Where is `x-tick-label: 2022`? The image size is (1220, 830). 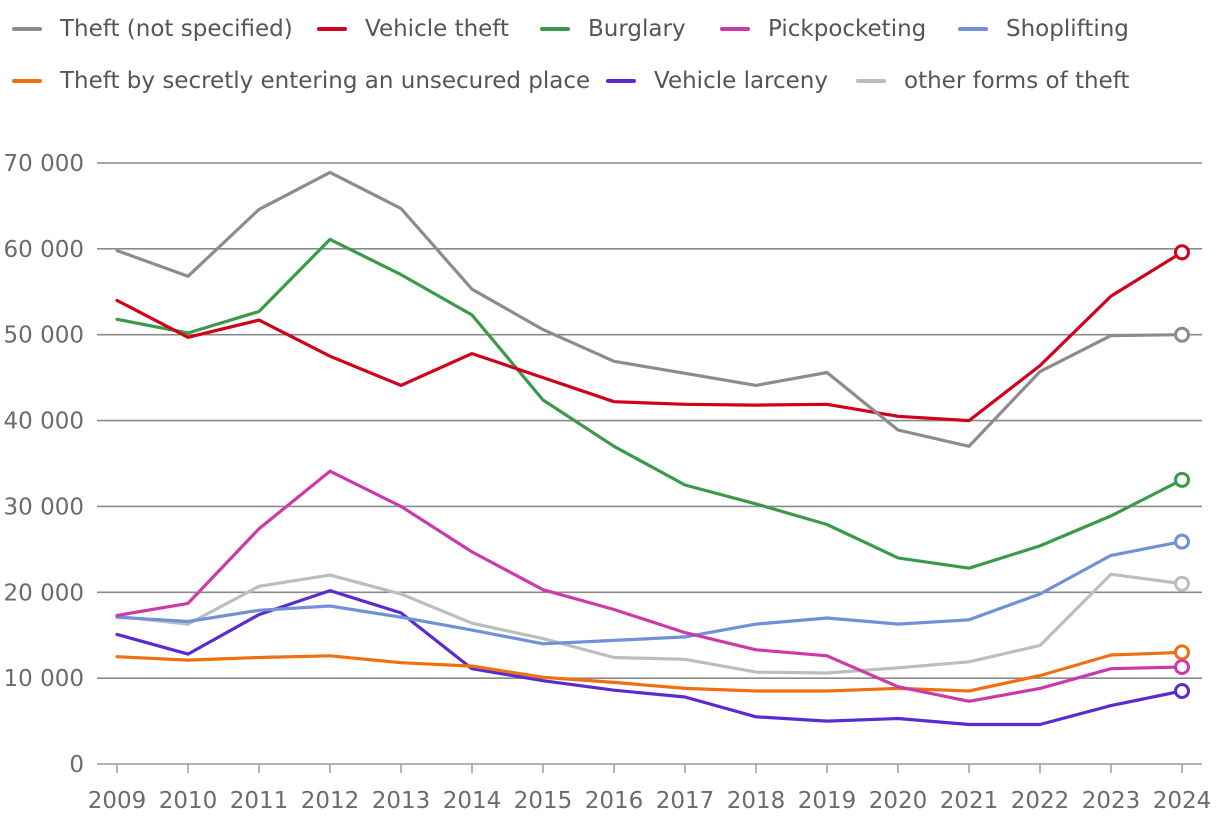 x-tick-label: 2022 is located at coordinates (1040, 801).